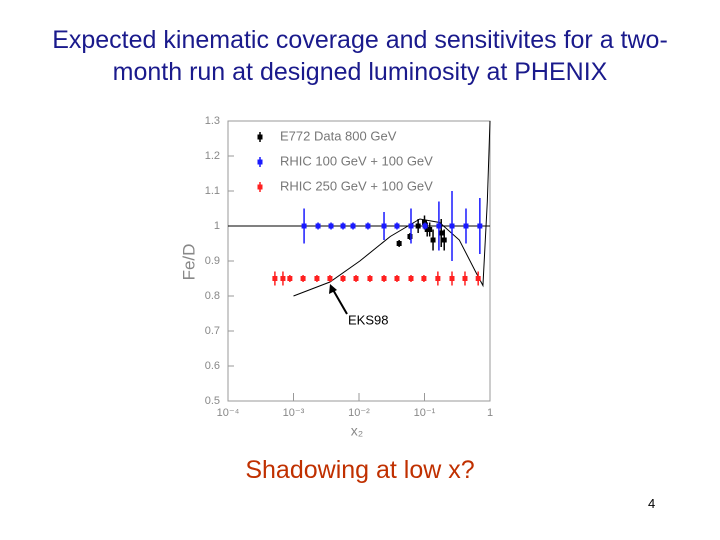 The height and width of the screenshot is (540, 720). What do you see at coordinates (359, 413) in the screenshot?
I see `x-tick-label: 10⁻²` at bounding box center [359, 413].